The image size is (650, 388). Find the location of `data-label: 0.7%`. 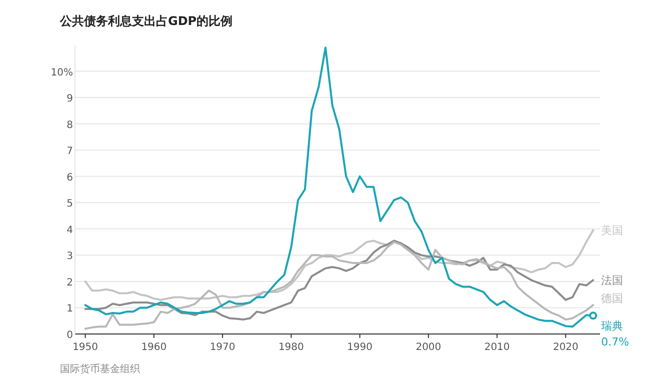

data-label: 0.7% is located at coordinates (615, 342).